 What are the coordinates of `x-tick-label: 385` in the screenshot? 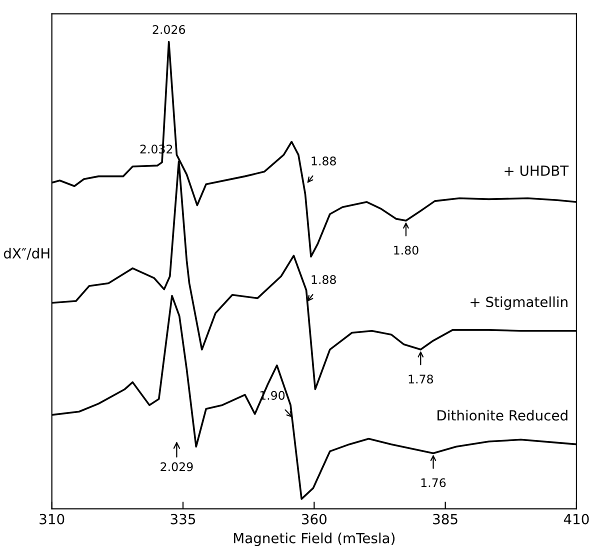 It's located at (445, 519).